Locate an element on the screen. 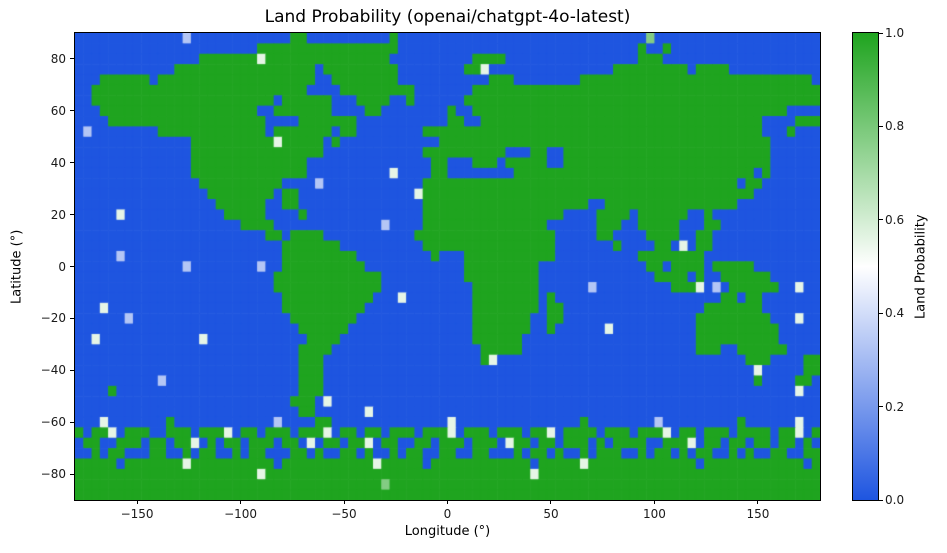 The height and width of the screenshot is (553, 947). x-tick-label: 150 is located at coordinates (758, 514).